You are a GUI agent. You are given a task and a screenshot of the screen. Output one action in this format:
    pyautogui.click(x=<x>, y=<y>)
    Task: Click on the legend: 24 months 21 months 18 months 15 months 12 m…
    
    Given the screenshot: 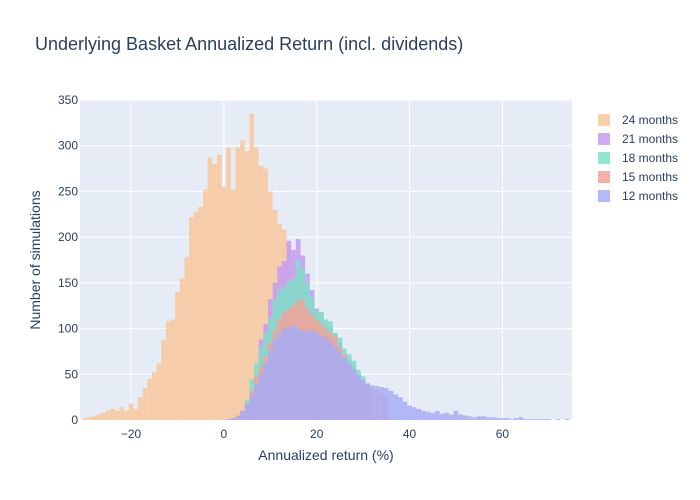 What is the action you would take?
    pyautogui.click(x=638, y=158)
    